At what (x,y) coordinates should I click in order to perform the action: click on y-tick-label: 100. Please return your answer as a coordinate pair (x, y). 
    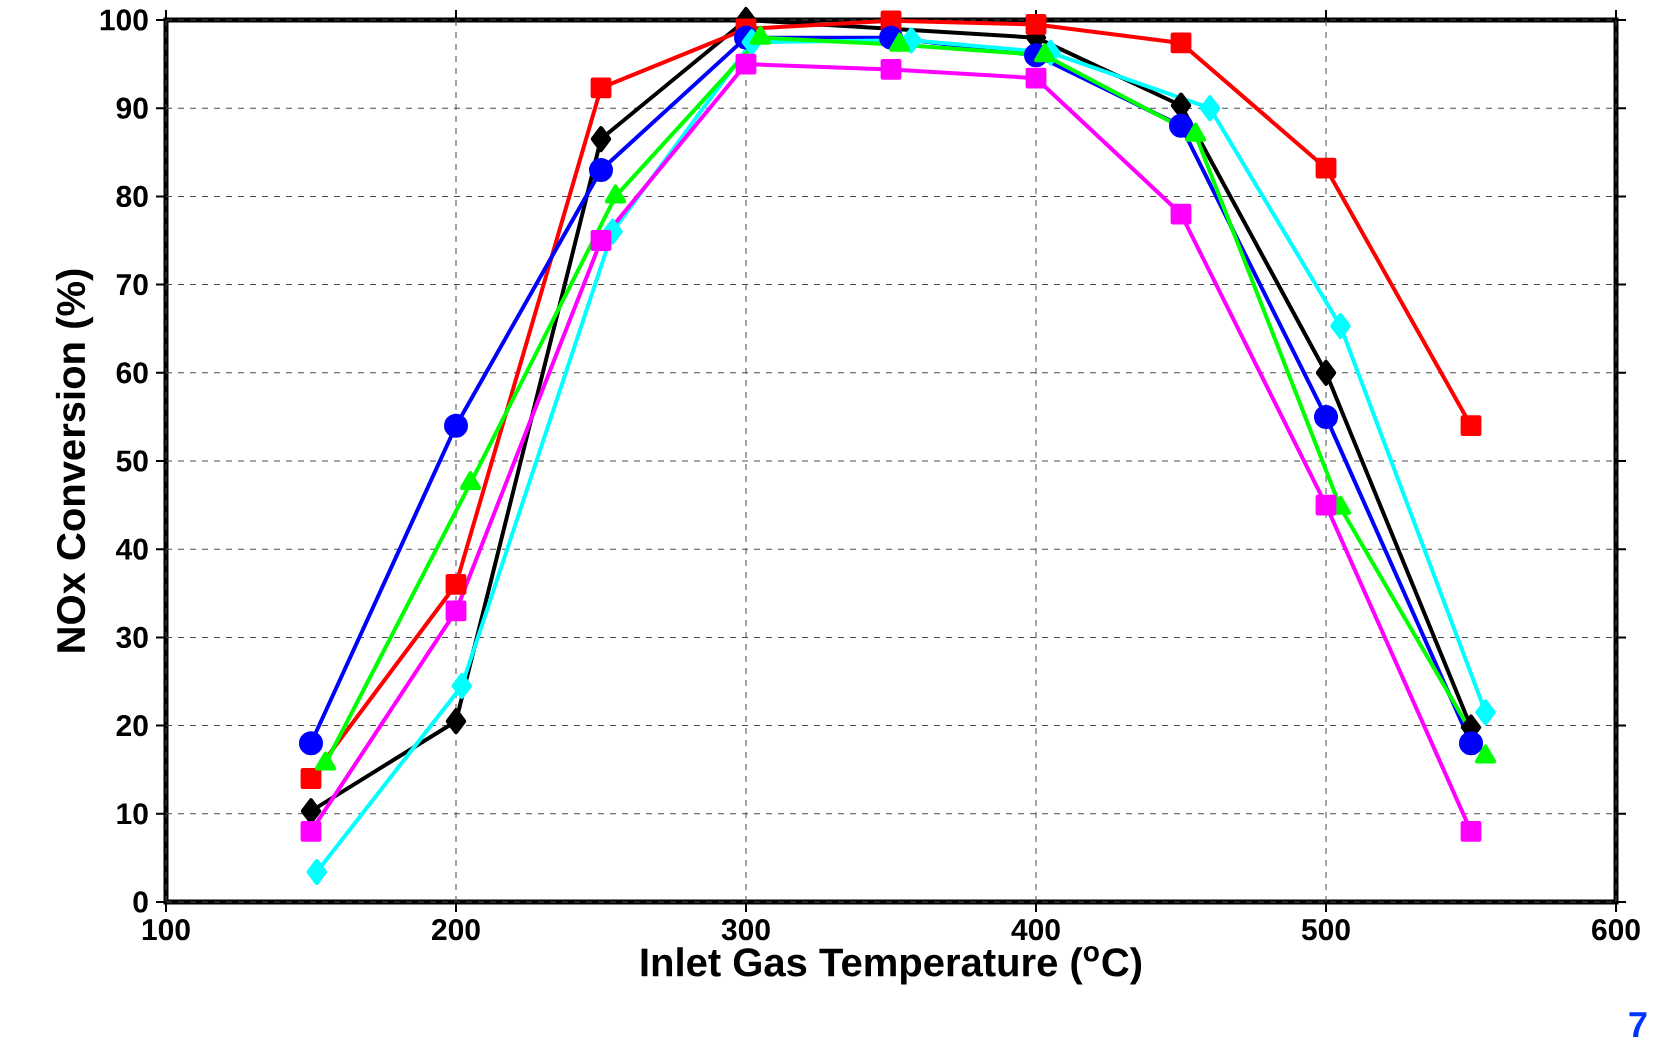
    Looking at the image, I should click on (124, 20).